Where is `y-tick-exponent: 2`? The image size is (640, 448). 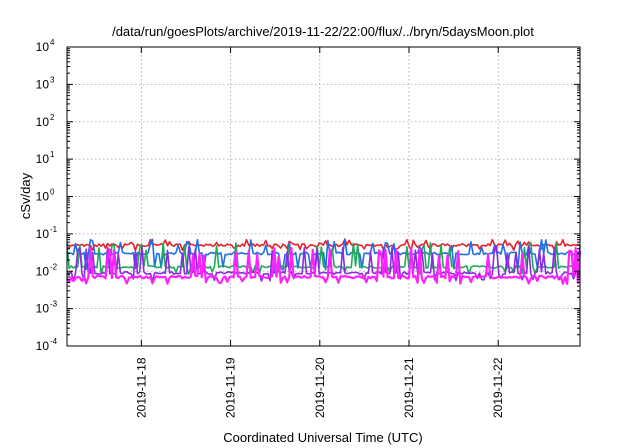 y-tick-exponent: 2 is located at coordinates (52, 117).